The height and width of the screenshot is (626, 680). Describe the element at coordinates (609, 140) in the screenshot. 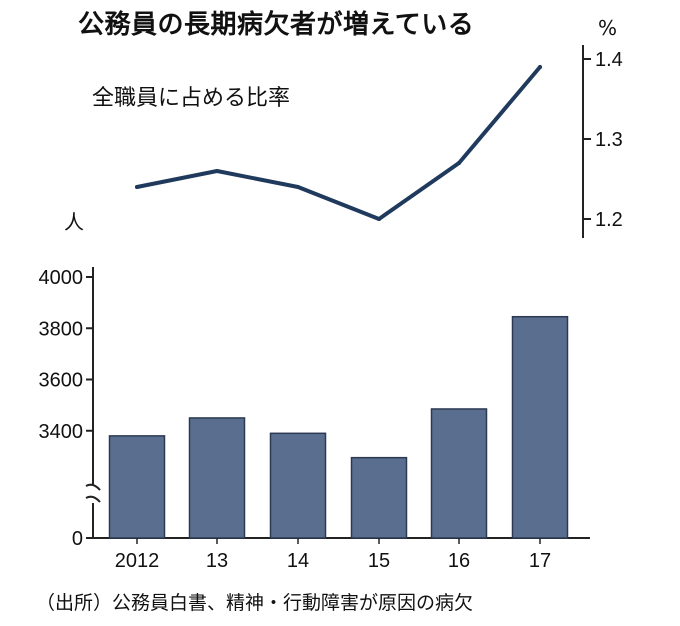

I see `line-y-tick-label: 1.3` at that location.